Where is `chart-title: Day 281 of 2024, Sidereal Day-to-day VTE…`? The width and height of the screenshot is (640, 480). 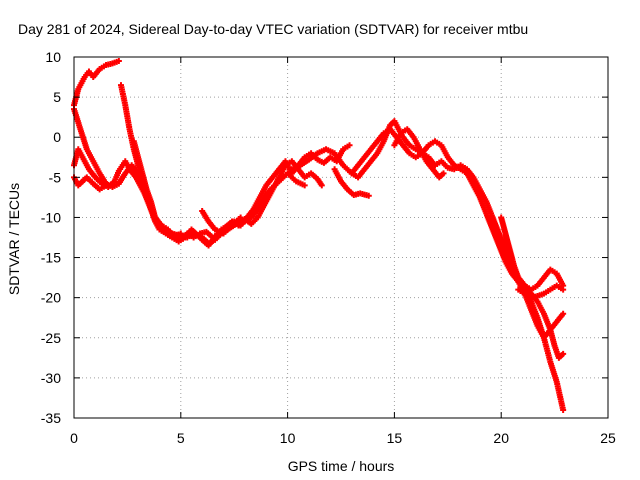 chart-title: Day 281 of 2024, Sidereal Day-to-day VTE… is located at coordinates (273, 29).